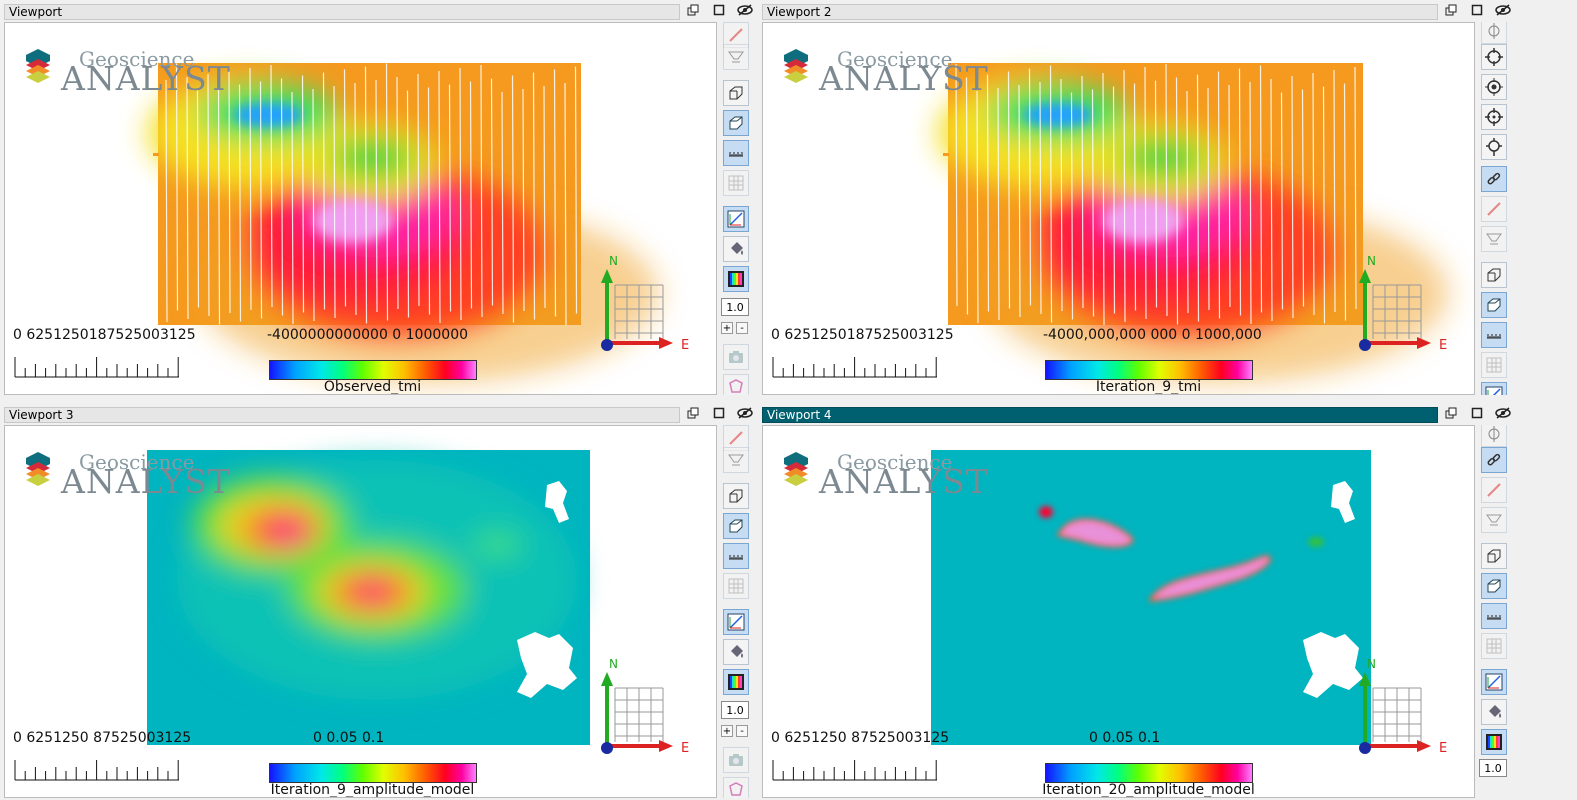  Describe the element at coordinates (342, 415) in the screenshot. I see `viewport-title: Viewport 3` at that location.